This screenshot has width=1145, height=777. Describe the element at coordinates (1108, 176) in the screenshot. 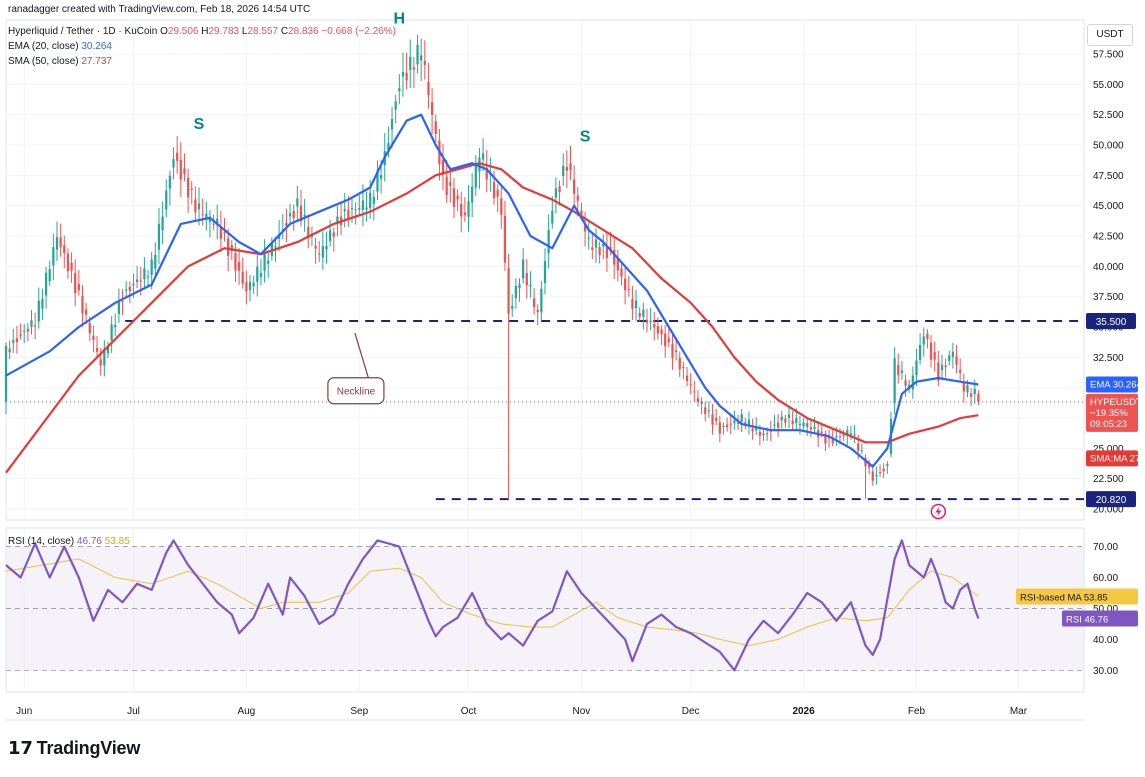

I see `price-y-tick-label: 47.500` at that location.